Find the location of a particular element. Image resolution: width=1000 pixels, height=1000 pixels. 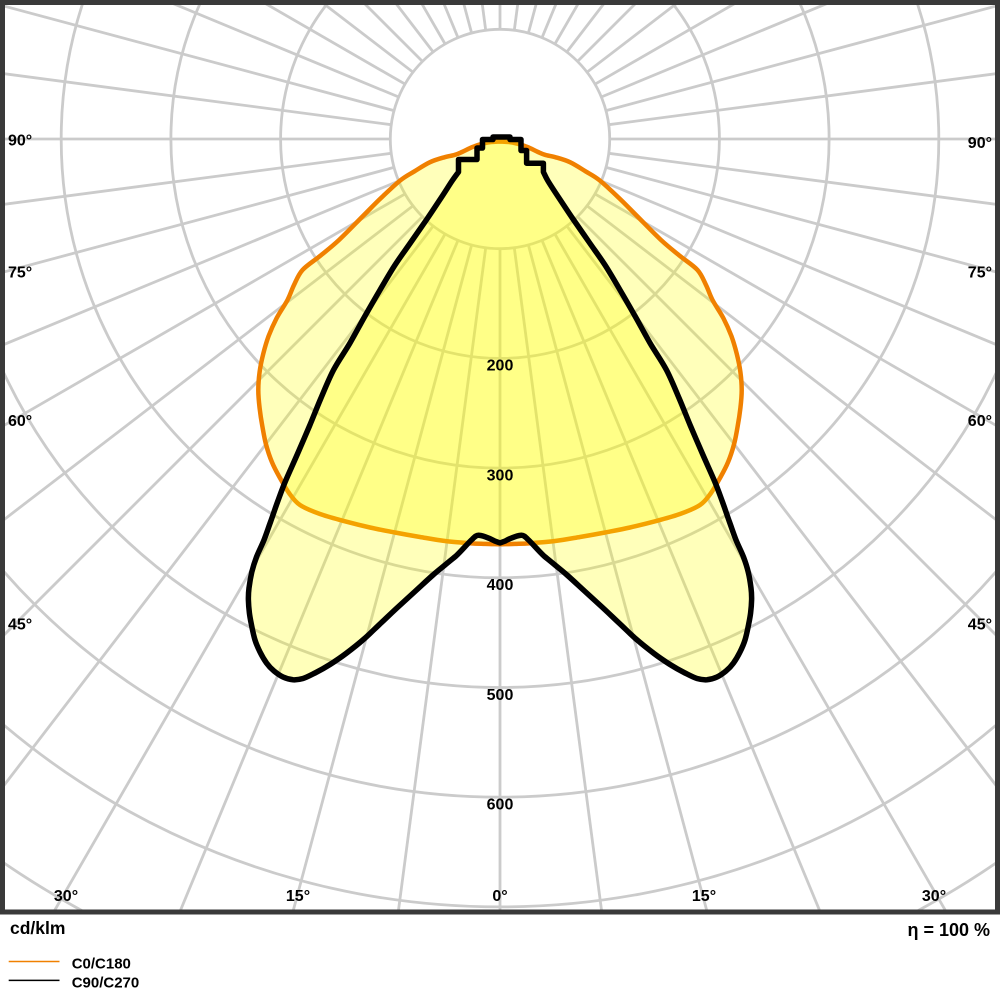

svg-text: 200 is located at coordinates (500, 366).